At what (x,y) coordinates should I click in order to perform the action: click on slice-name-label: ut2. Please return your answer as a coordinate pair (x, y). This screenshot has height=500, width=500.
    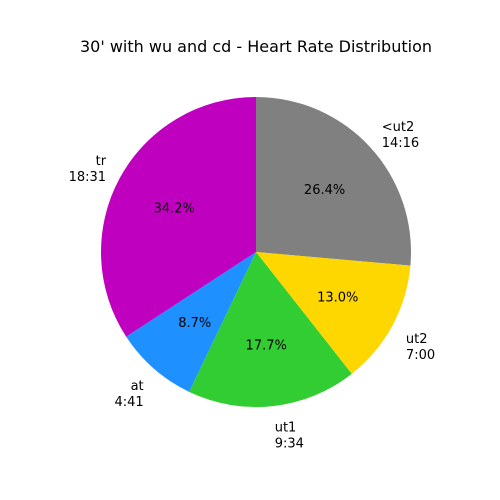
    Looking at the image, I should click on (417, 339).